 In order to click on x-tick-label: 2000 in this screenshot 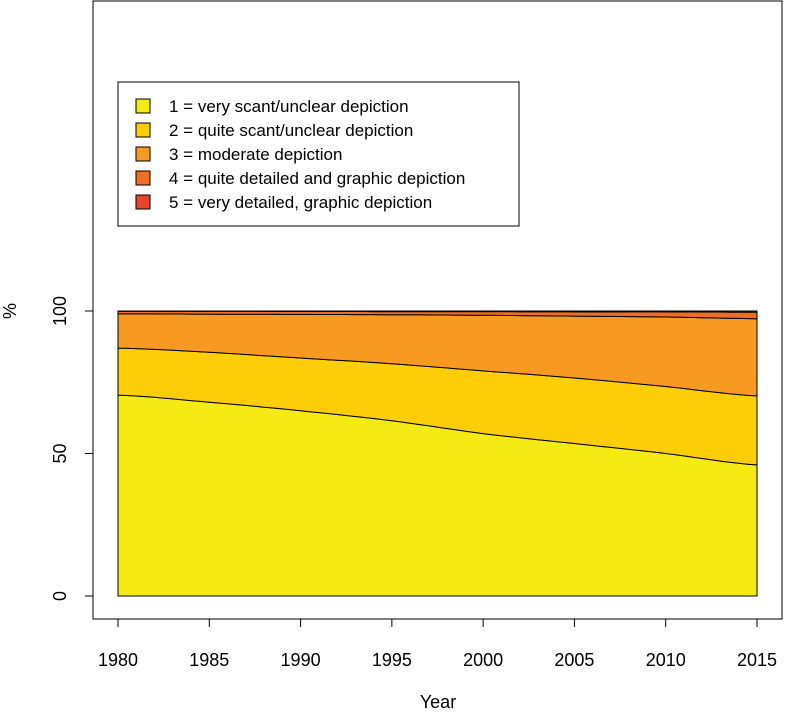, I will do `click(483, 660)`.